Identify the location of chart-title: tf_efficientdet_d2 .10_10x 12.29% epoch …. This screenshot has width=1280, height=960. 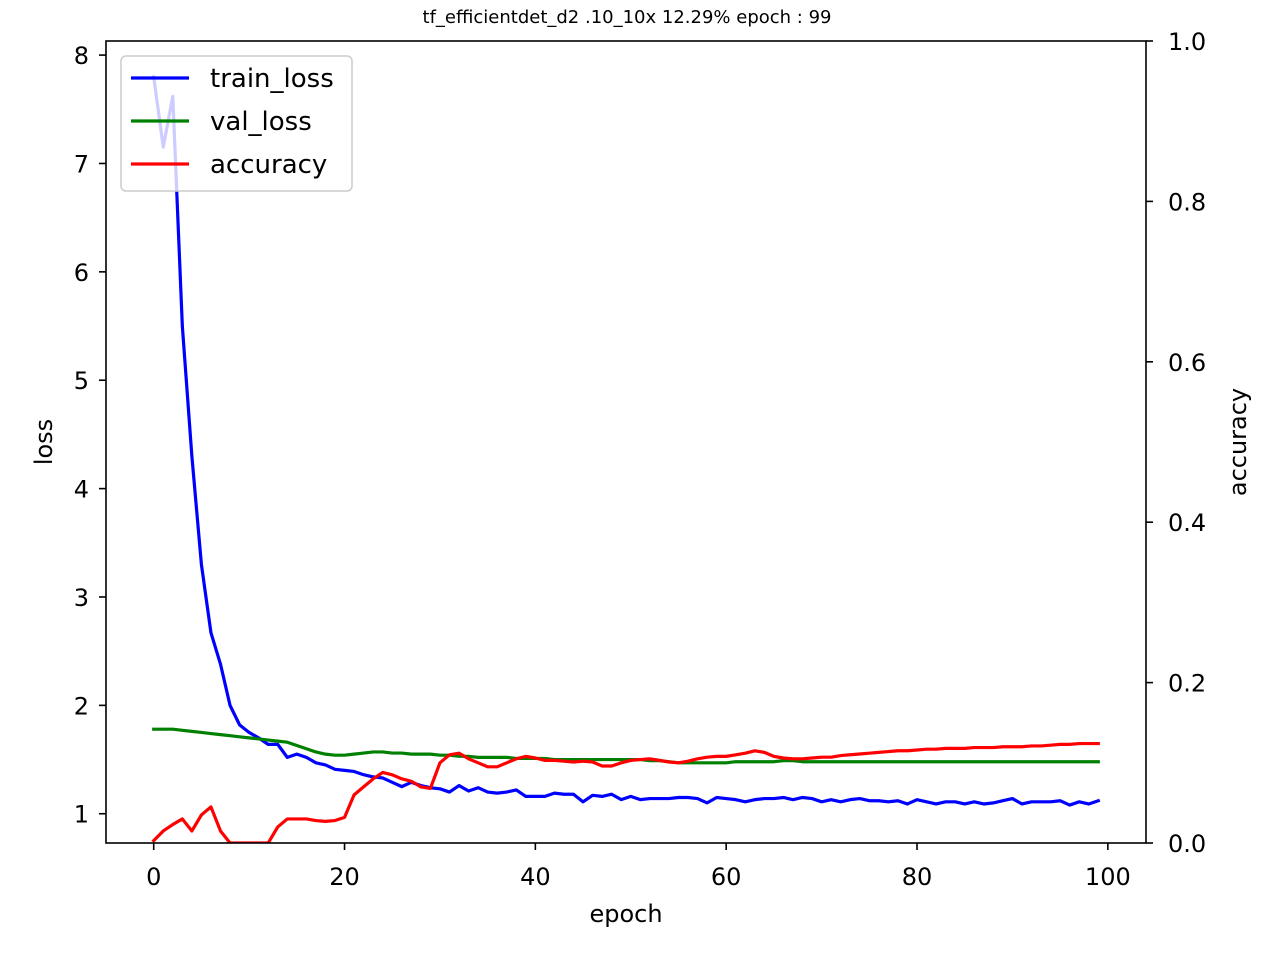
(627, 17).